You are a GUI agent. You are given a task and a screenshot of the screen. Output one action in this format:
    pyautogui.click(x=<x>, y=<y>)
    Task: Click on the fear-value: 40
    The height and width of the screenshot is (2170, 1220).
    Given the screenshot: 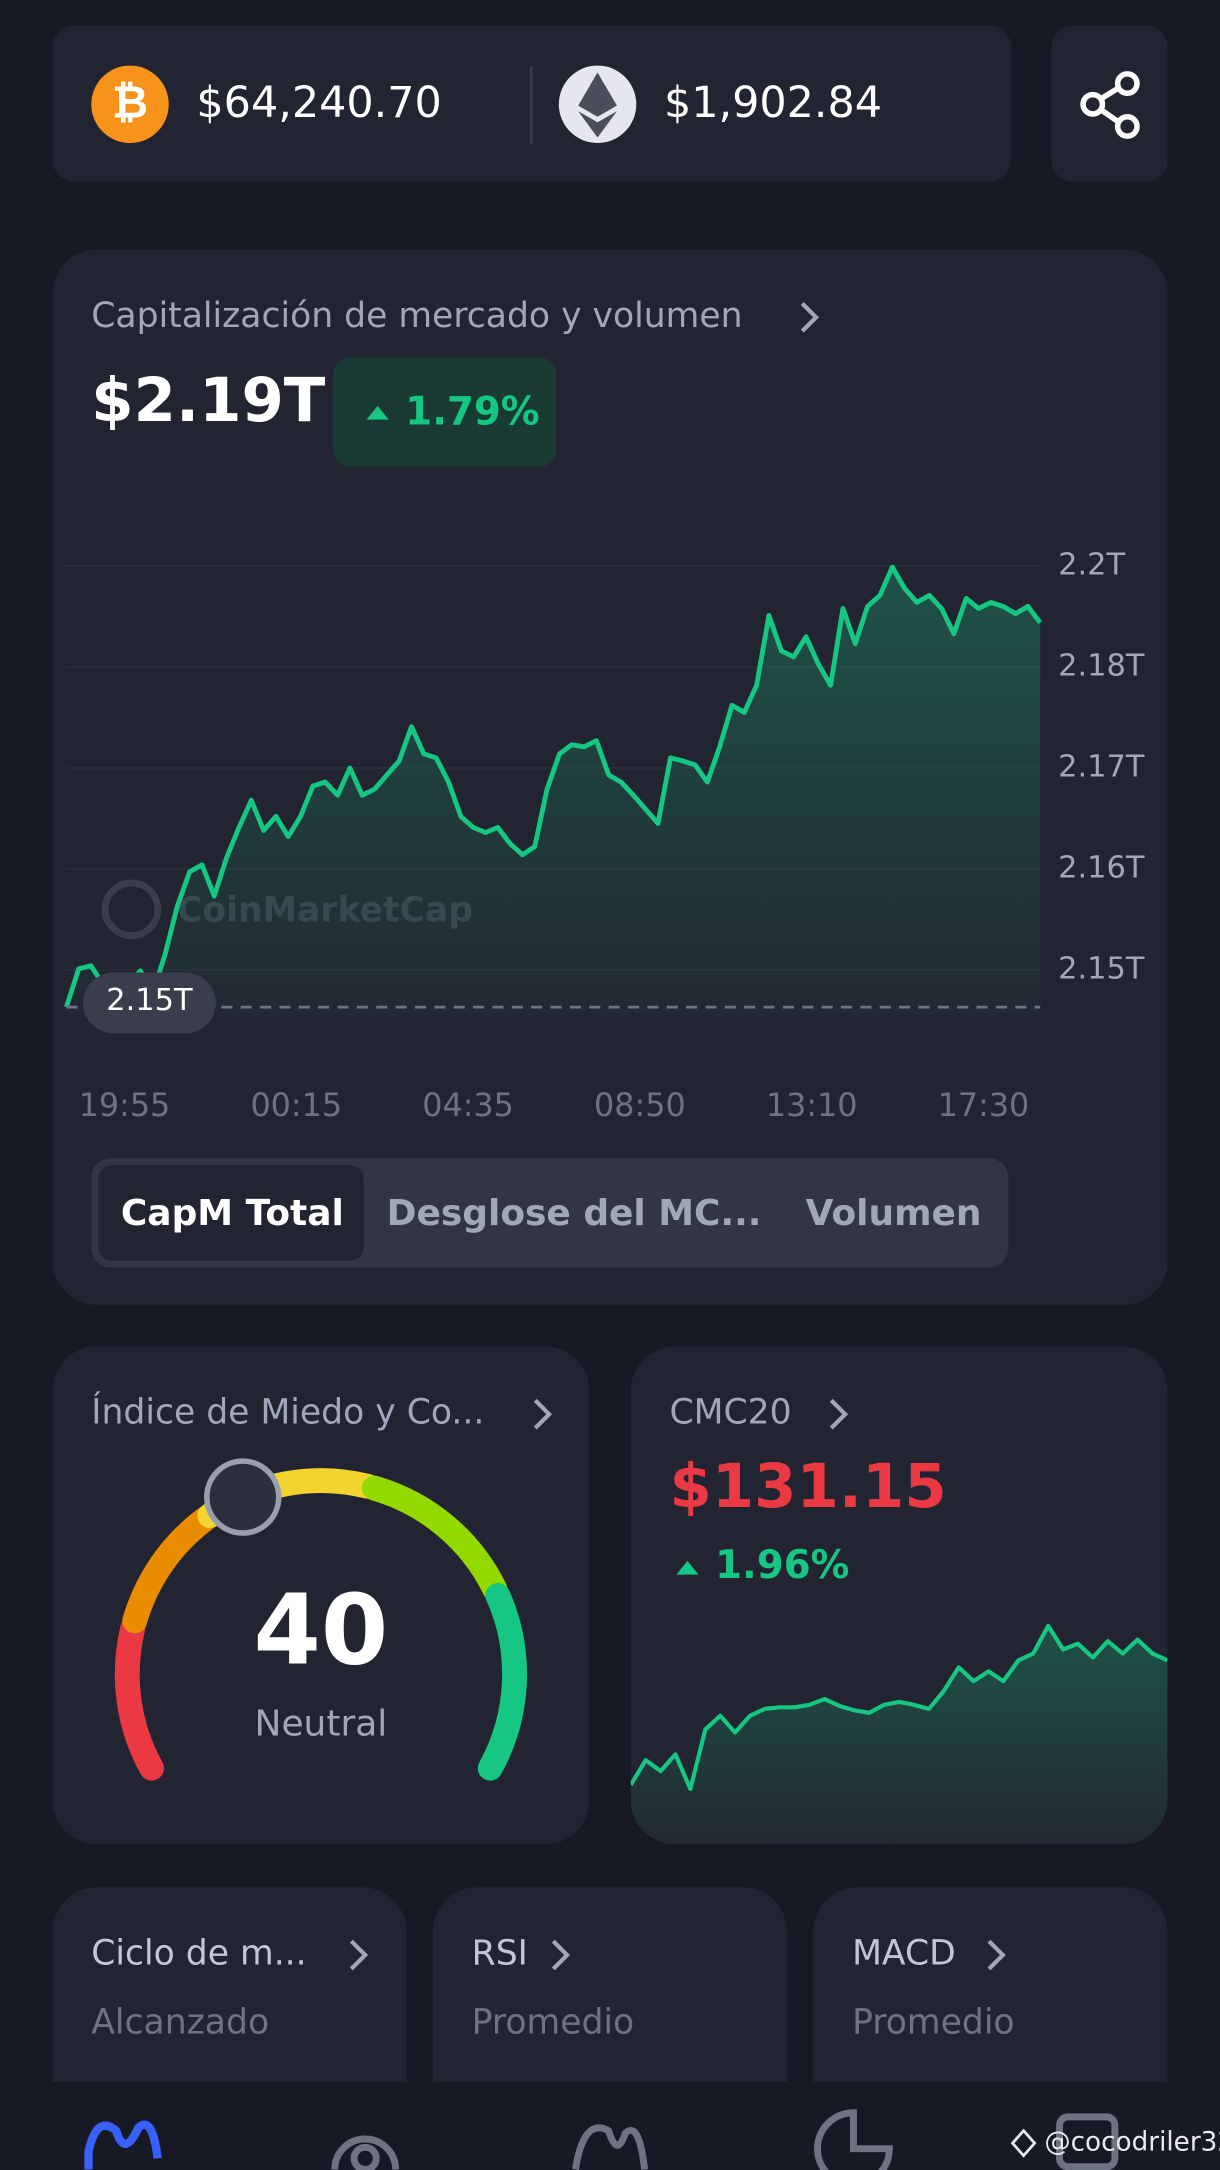 What is the action you would take?
    pyautogui.click(x=321, y=1629)
    